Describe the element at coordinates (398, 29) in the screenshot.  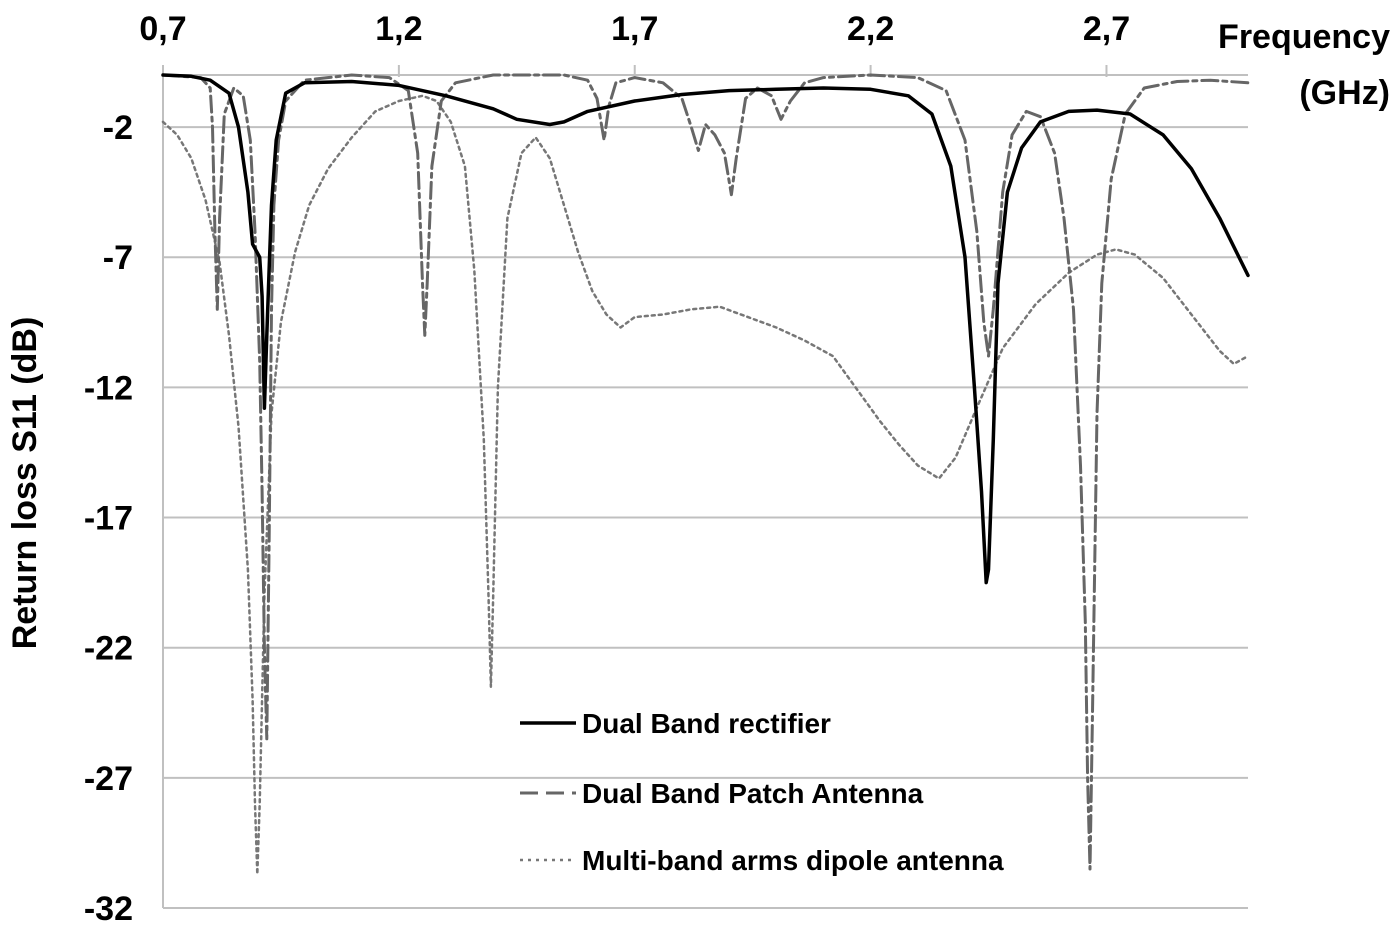
I see `x-tick-label: 1,2` at that location.